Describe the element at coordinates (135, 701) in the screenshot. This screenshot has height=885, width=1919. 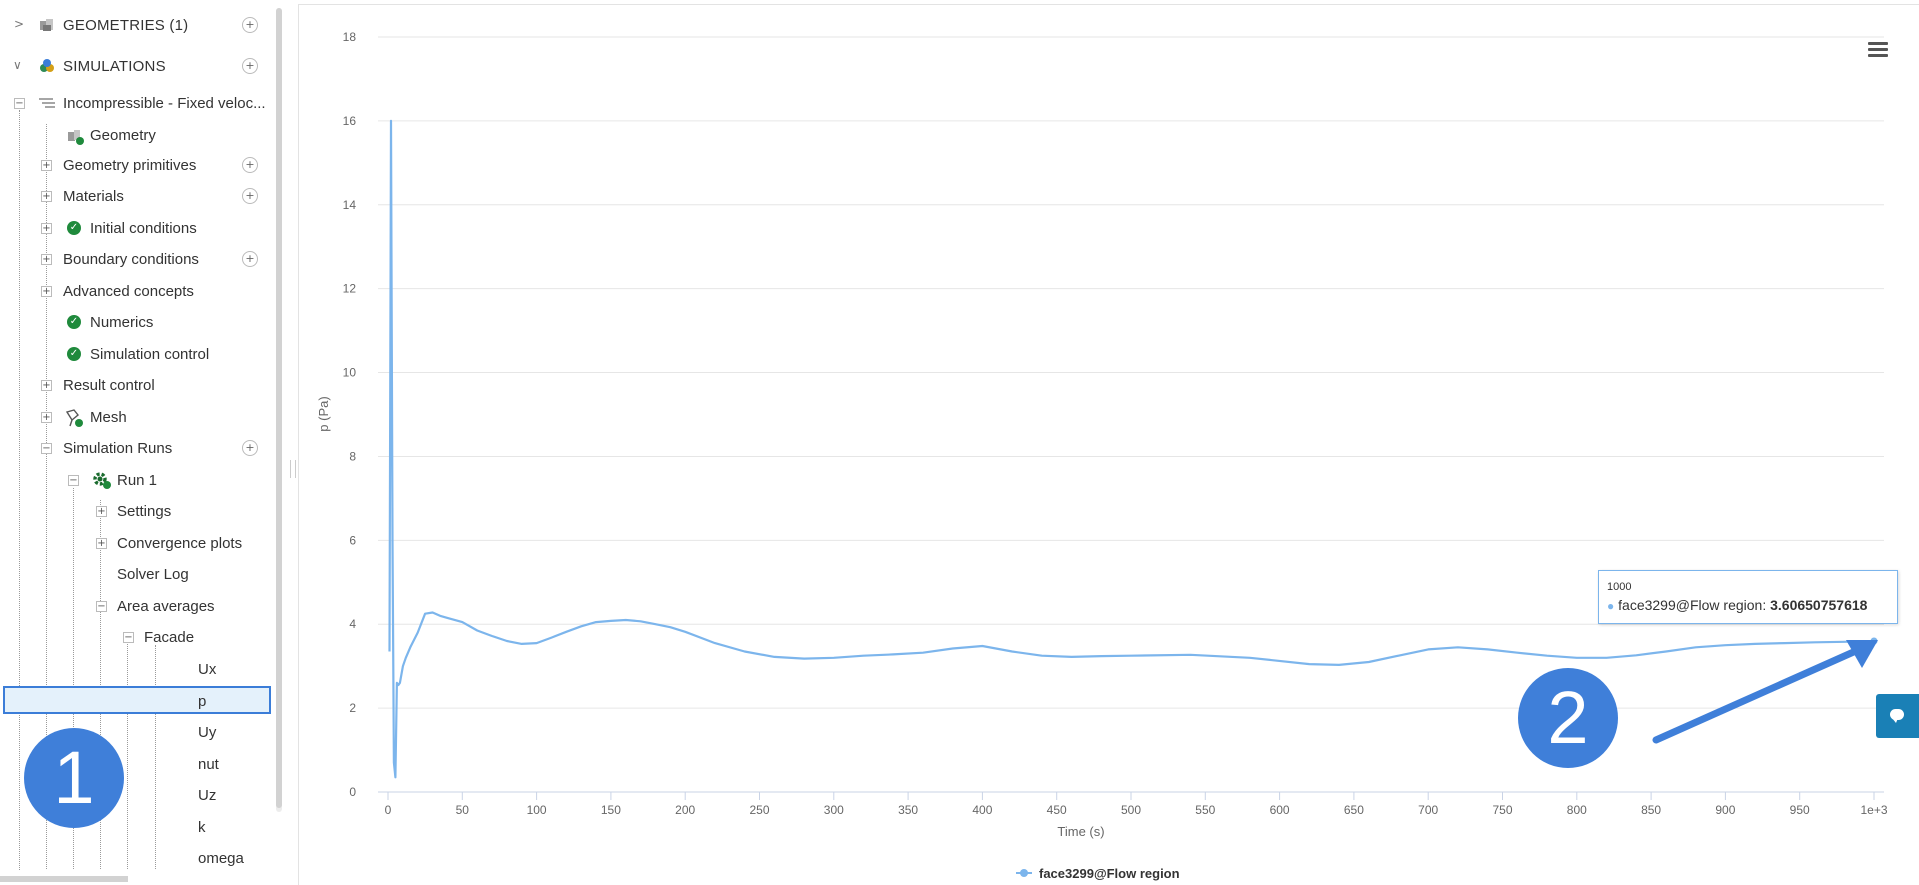
I see `tree-item-field-selected: p` at that location.